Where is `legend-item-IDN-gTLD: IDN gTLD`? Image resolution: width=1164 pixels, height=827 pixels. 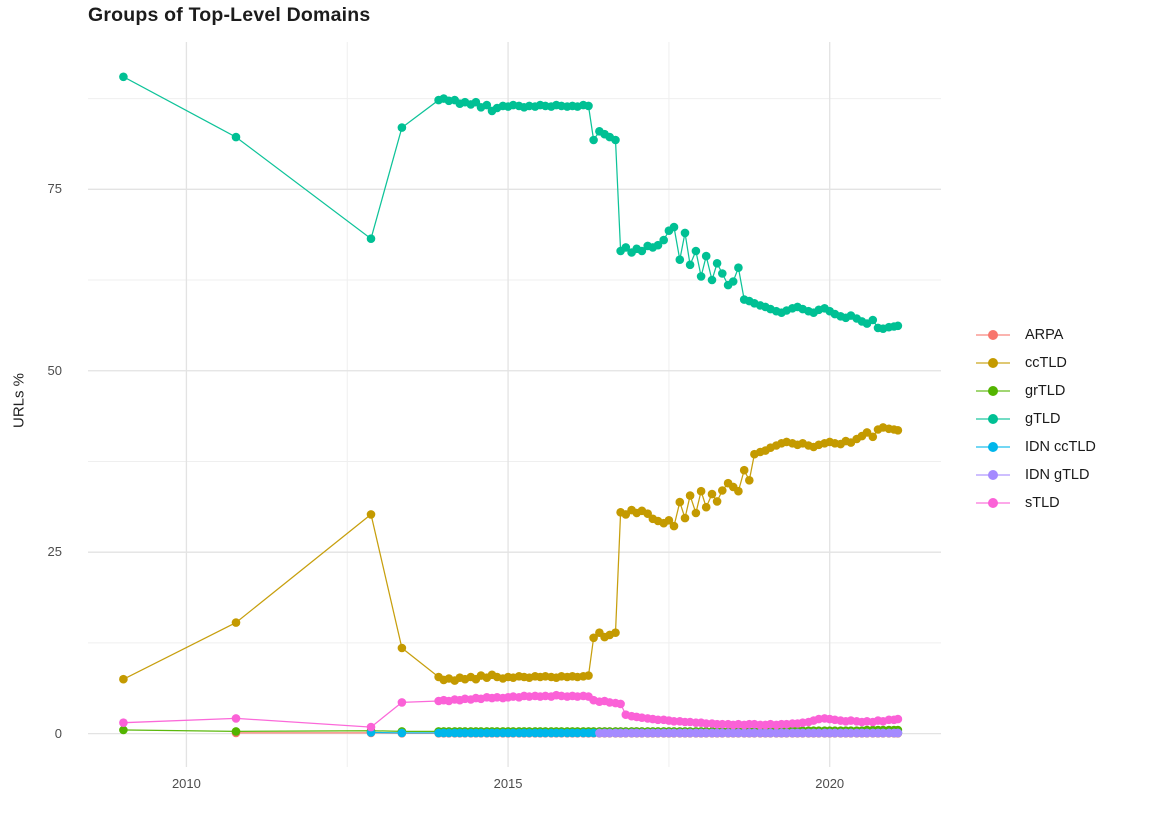
legend-item-IDN-gTLD: IDN gTLD is located at coordinates (1036, 475).